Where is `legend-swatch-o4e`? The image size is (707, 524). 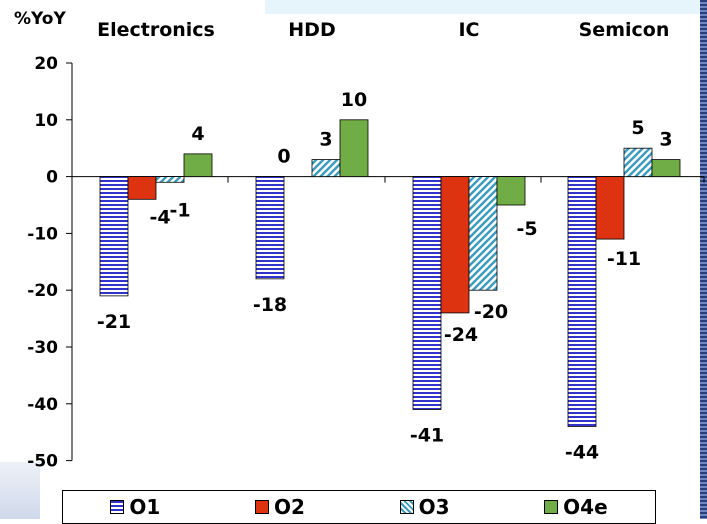
legend-swatch-o4e is located at coordinates (551, 507).